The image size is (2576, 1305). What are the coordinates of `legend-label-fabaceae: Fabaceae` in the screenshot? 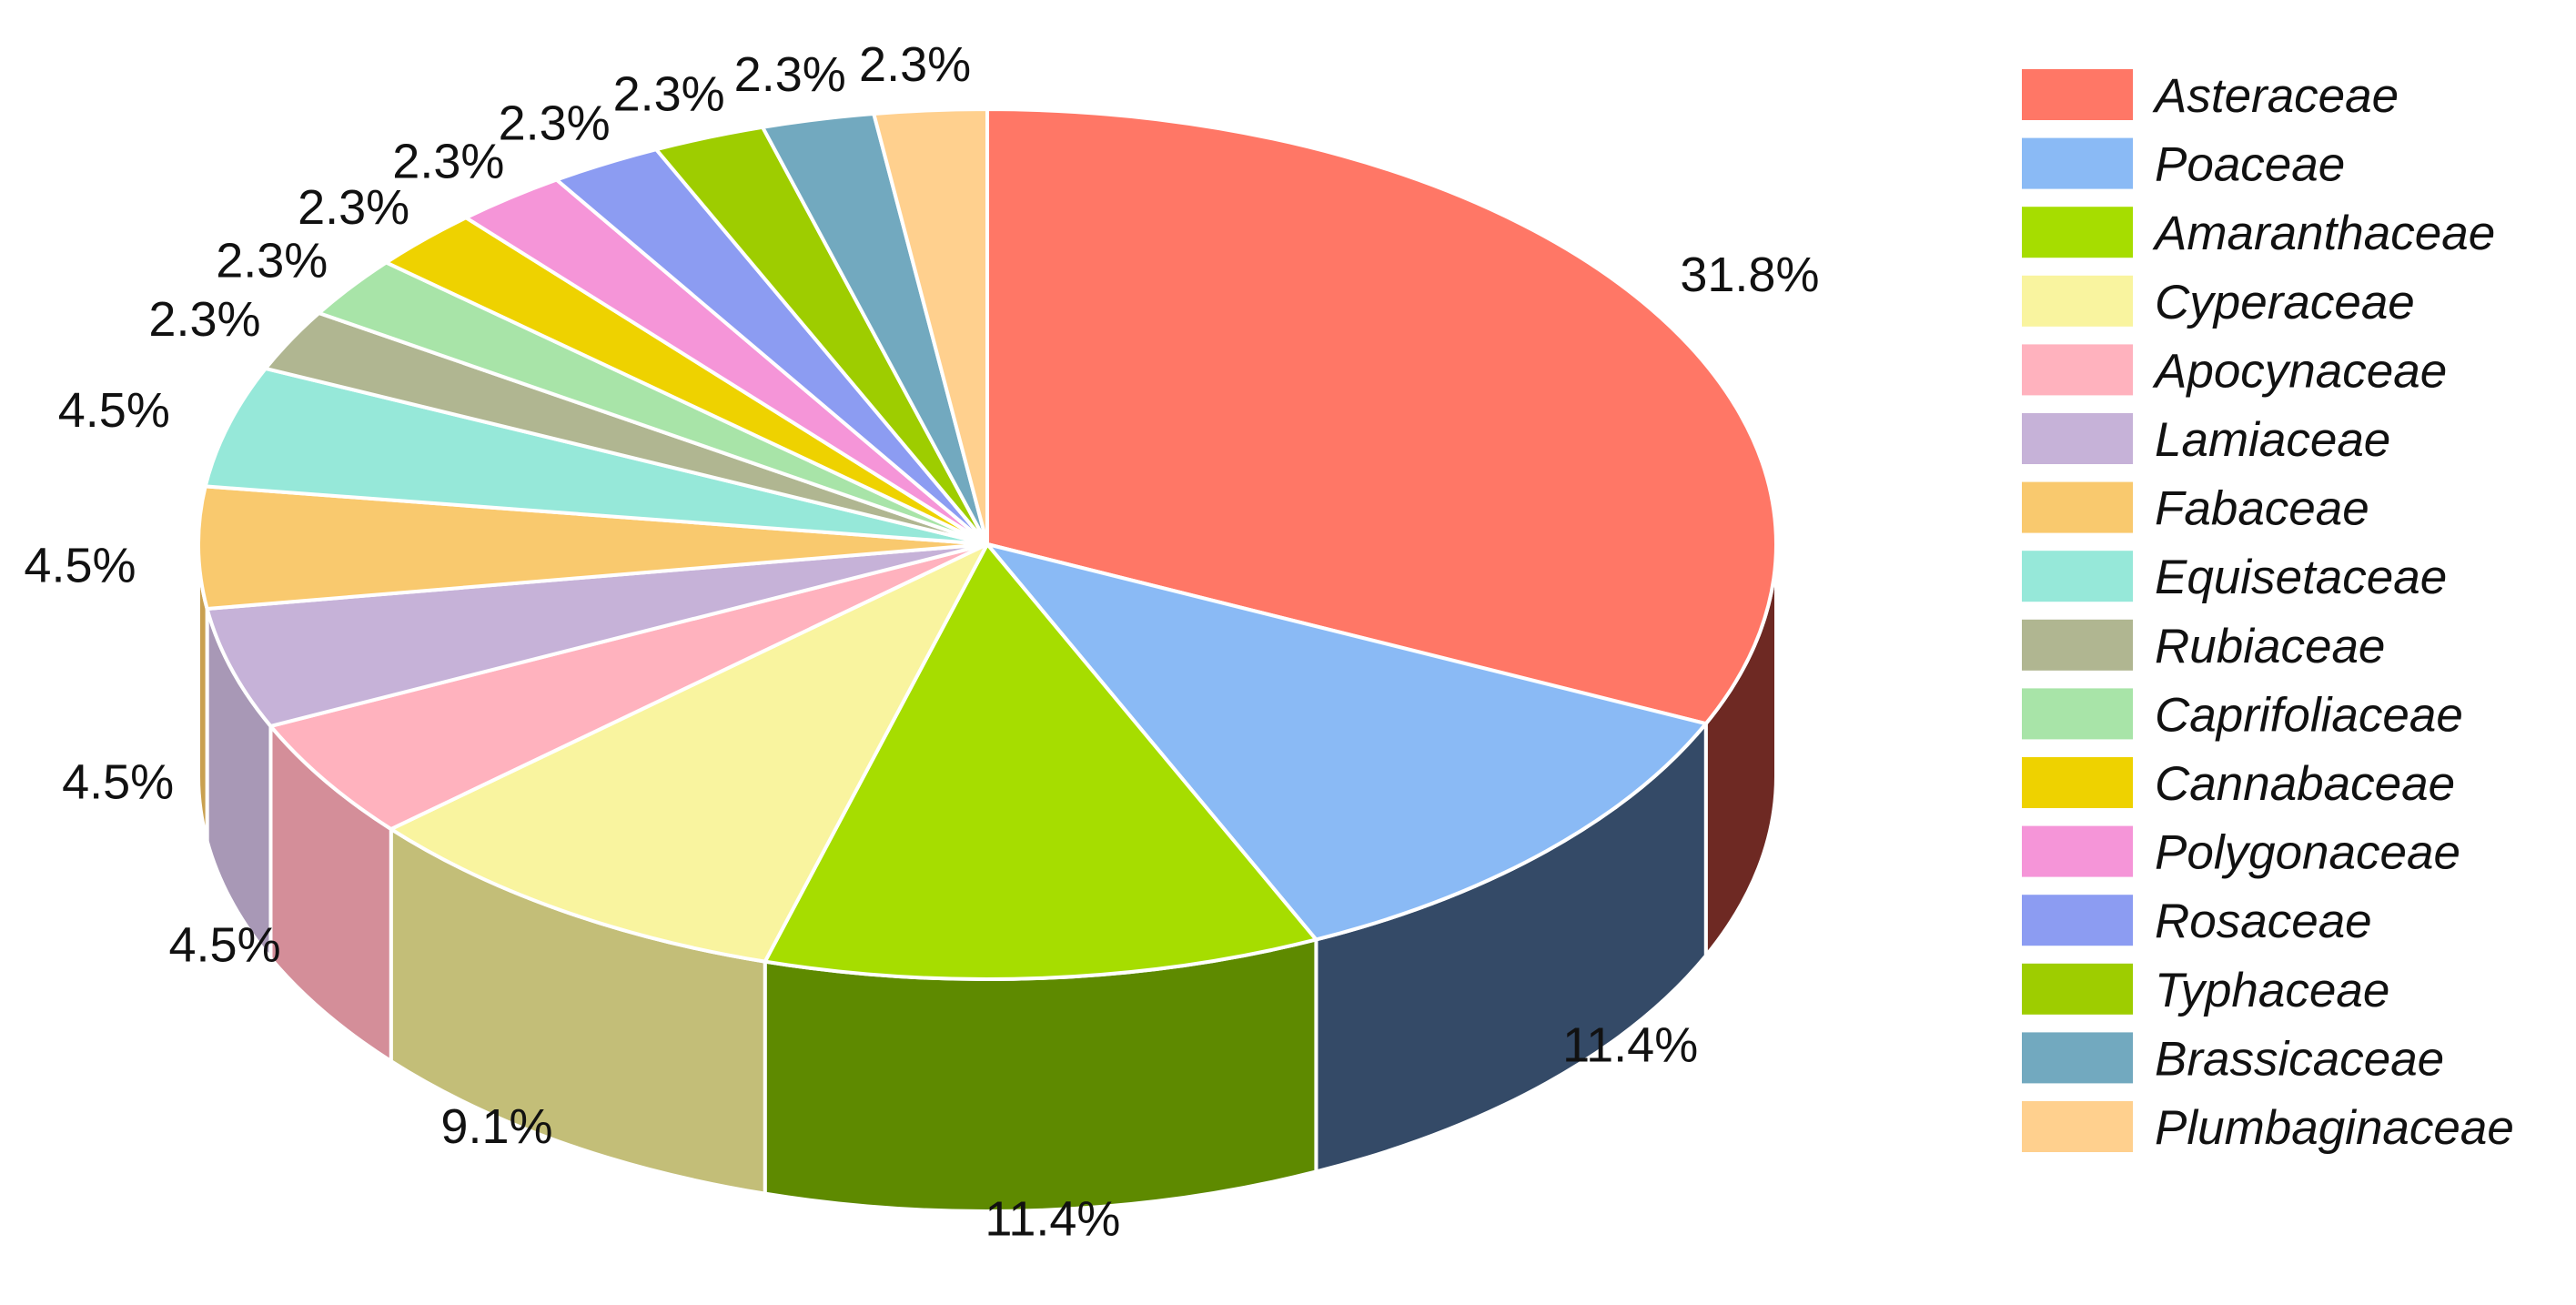 It's located at (2262, 509).